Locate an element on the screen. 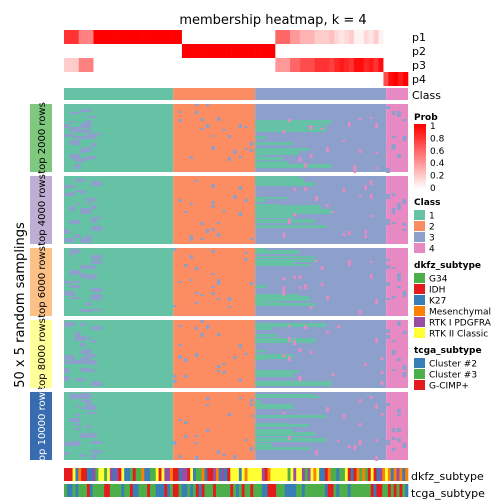 The height and width of the screenshot is (504, 504). class-cell is located at coordinates (321, 94).